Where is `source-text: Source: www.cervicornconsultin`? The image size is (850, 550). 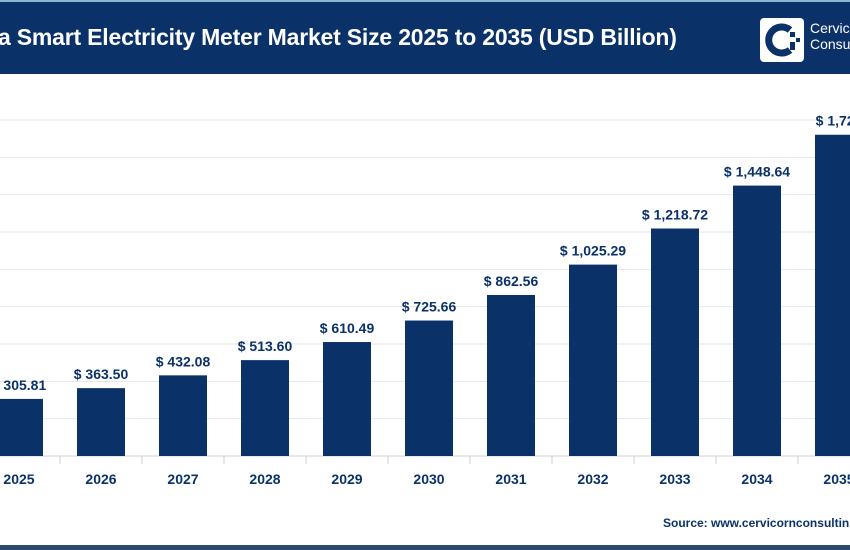 source-text: Source: www.cervicornconsultin is located at coordinates (756, 523).